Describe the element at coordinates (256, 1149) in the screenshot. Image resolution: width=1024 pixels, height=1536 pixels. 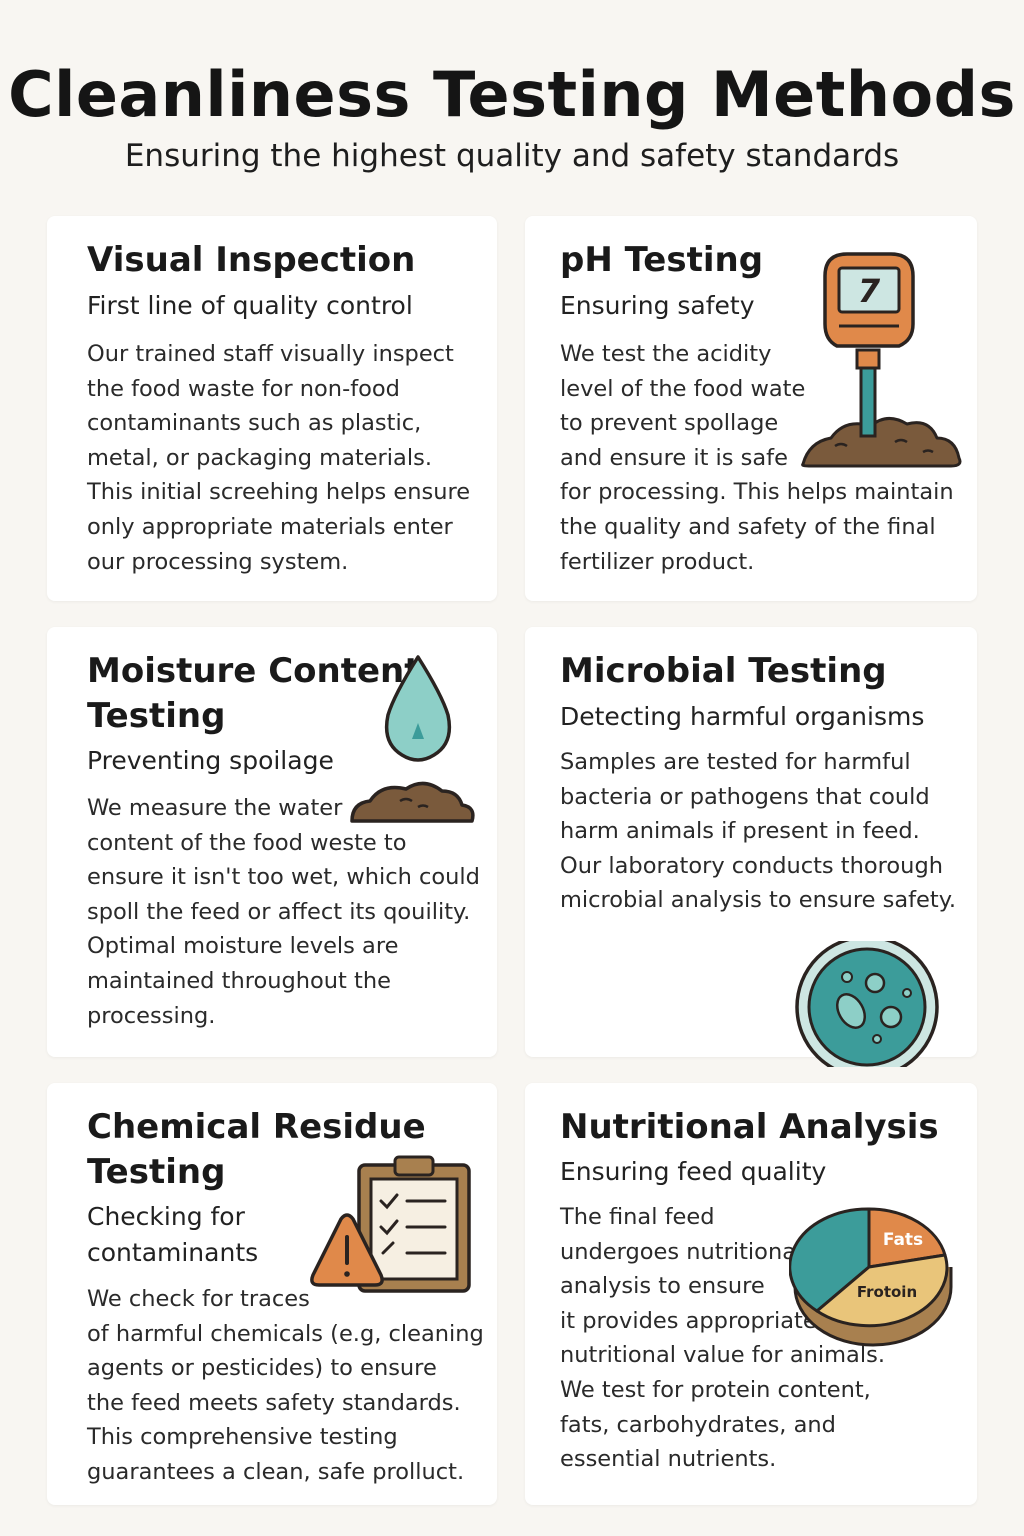
I see `card-title: Chemical Residue Testing` at that location.